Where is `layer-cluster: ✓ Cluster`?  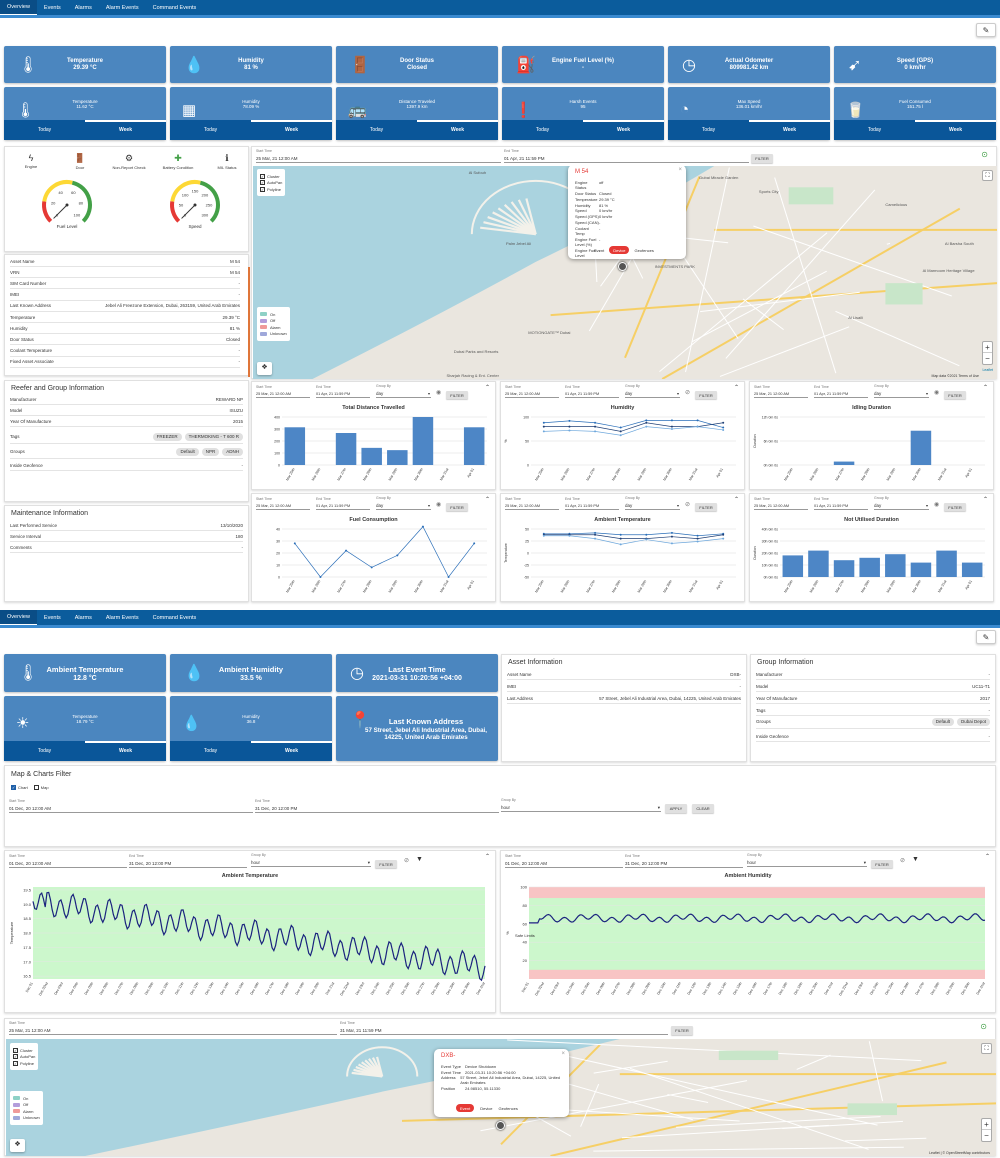 layer-cluster: ✓ Cluster is located at coordinates (24, 1050).